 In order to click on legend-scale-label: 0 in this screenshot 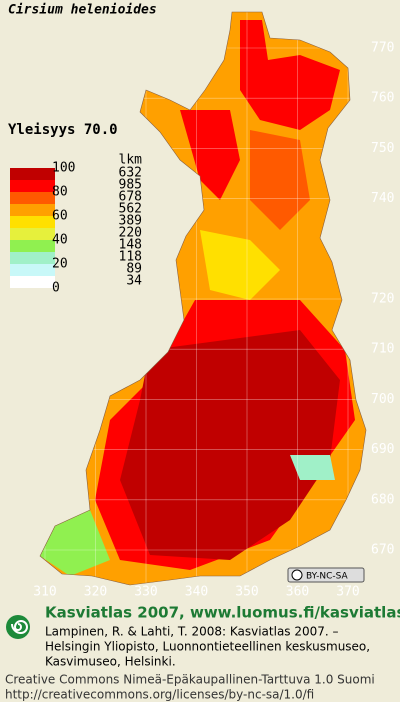, I will do `click(56, 288)`.